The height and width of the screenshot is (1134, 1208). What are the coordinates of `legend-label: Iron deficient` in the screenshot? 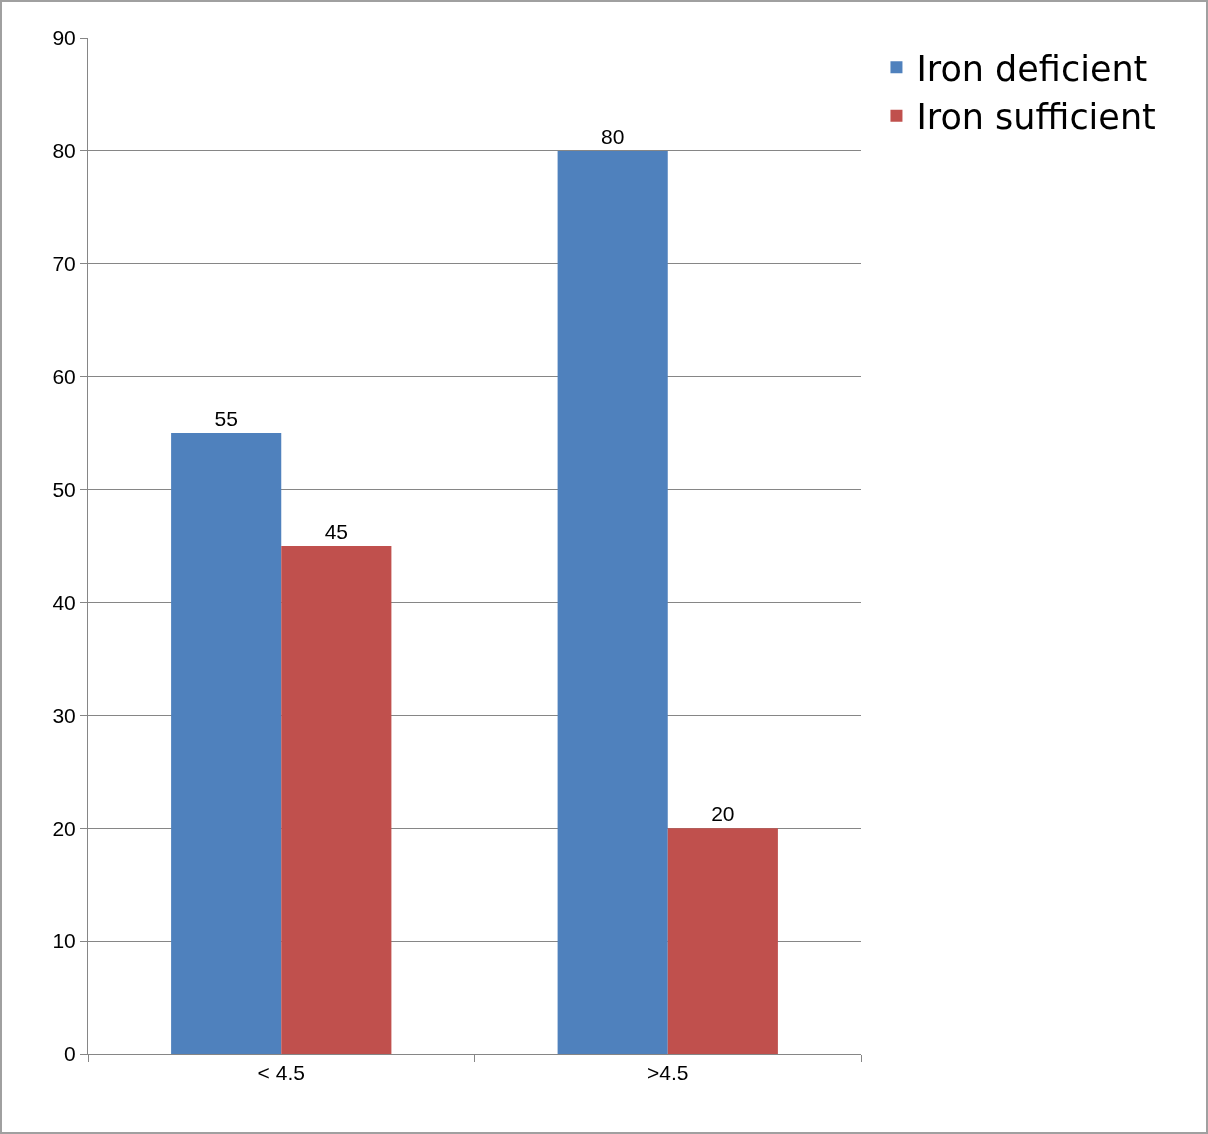 It's located at (1032, 68).